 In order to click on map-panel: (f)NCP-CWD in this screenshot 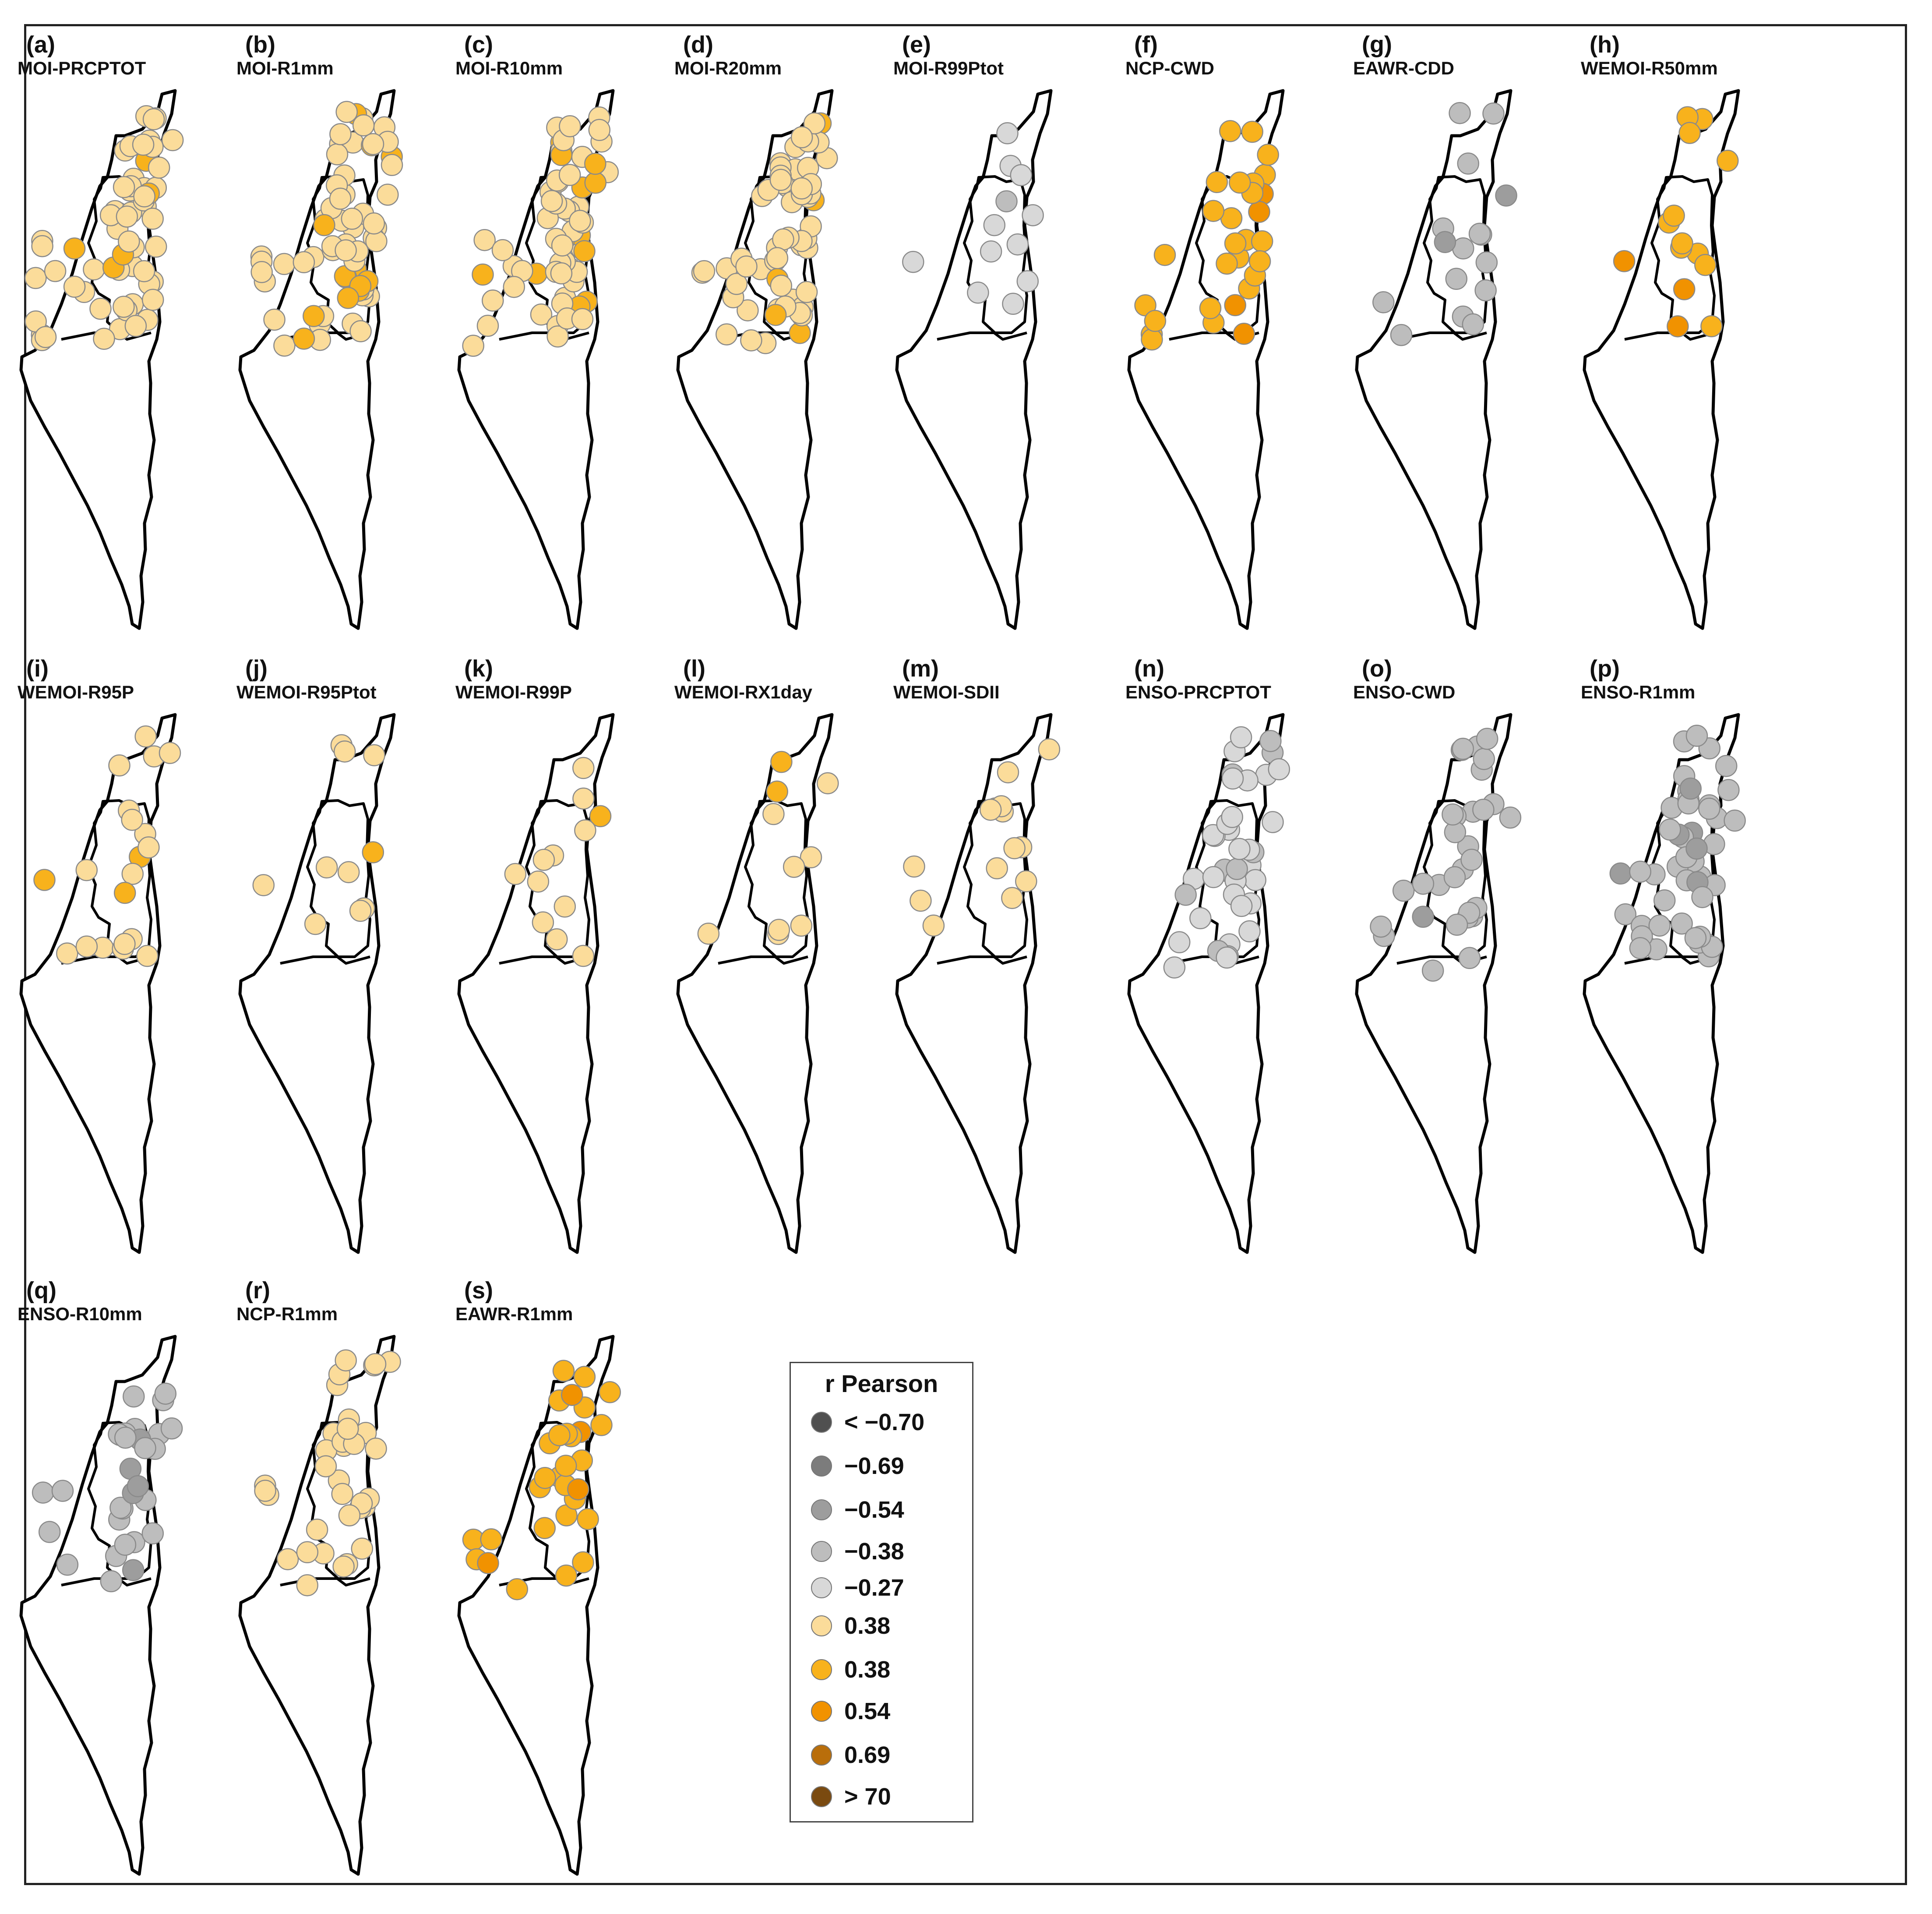, I will do `click(1205, 331)`.